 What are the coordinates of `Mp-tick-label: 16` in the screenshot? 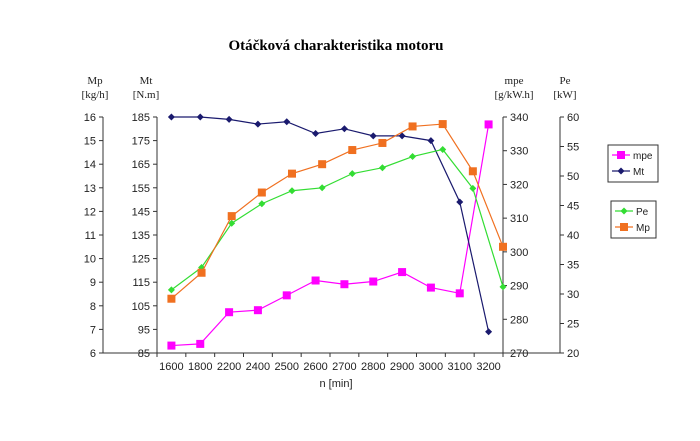 It's located at (90, 118).